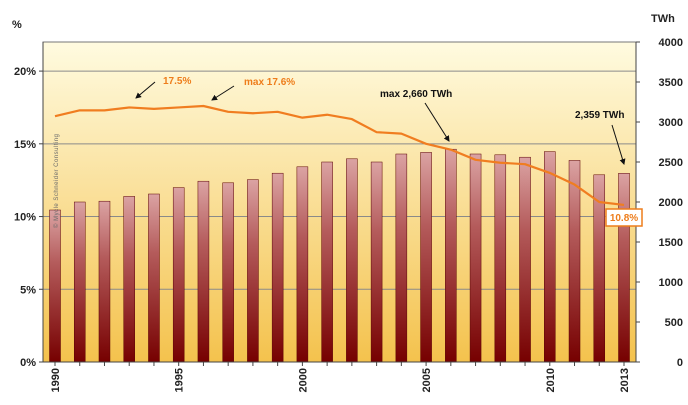 The height and width of the screenshot is (405, 688). What do you see at coordinates (671, 43) in the screenshot?
I see `right-tick-label: 4000` at bounding box center [671, 43].